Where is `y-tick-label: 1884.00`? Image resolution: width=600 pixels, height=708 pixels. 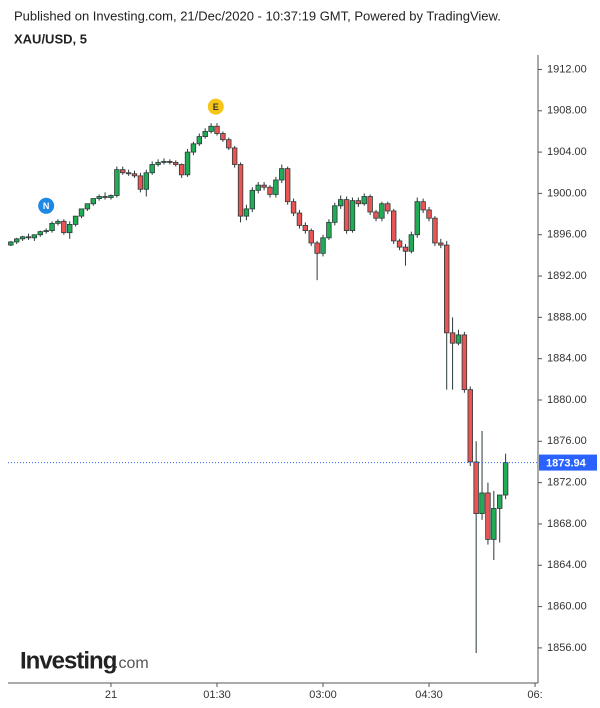
y-tick-label: 1884.00 is located at coordinates (567, 359).